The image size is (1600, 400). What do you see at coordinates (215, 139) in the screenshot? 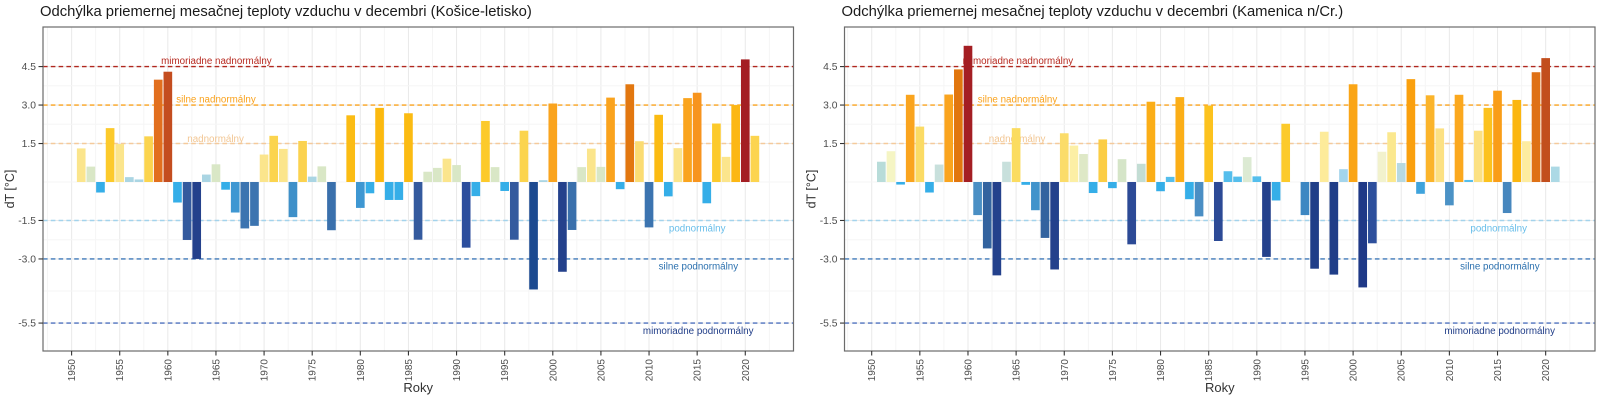
I see `svg-text: nadnormálny` at bounding box center [215, 139].